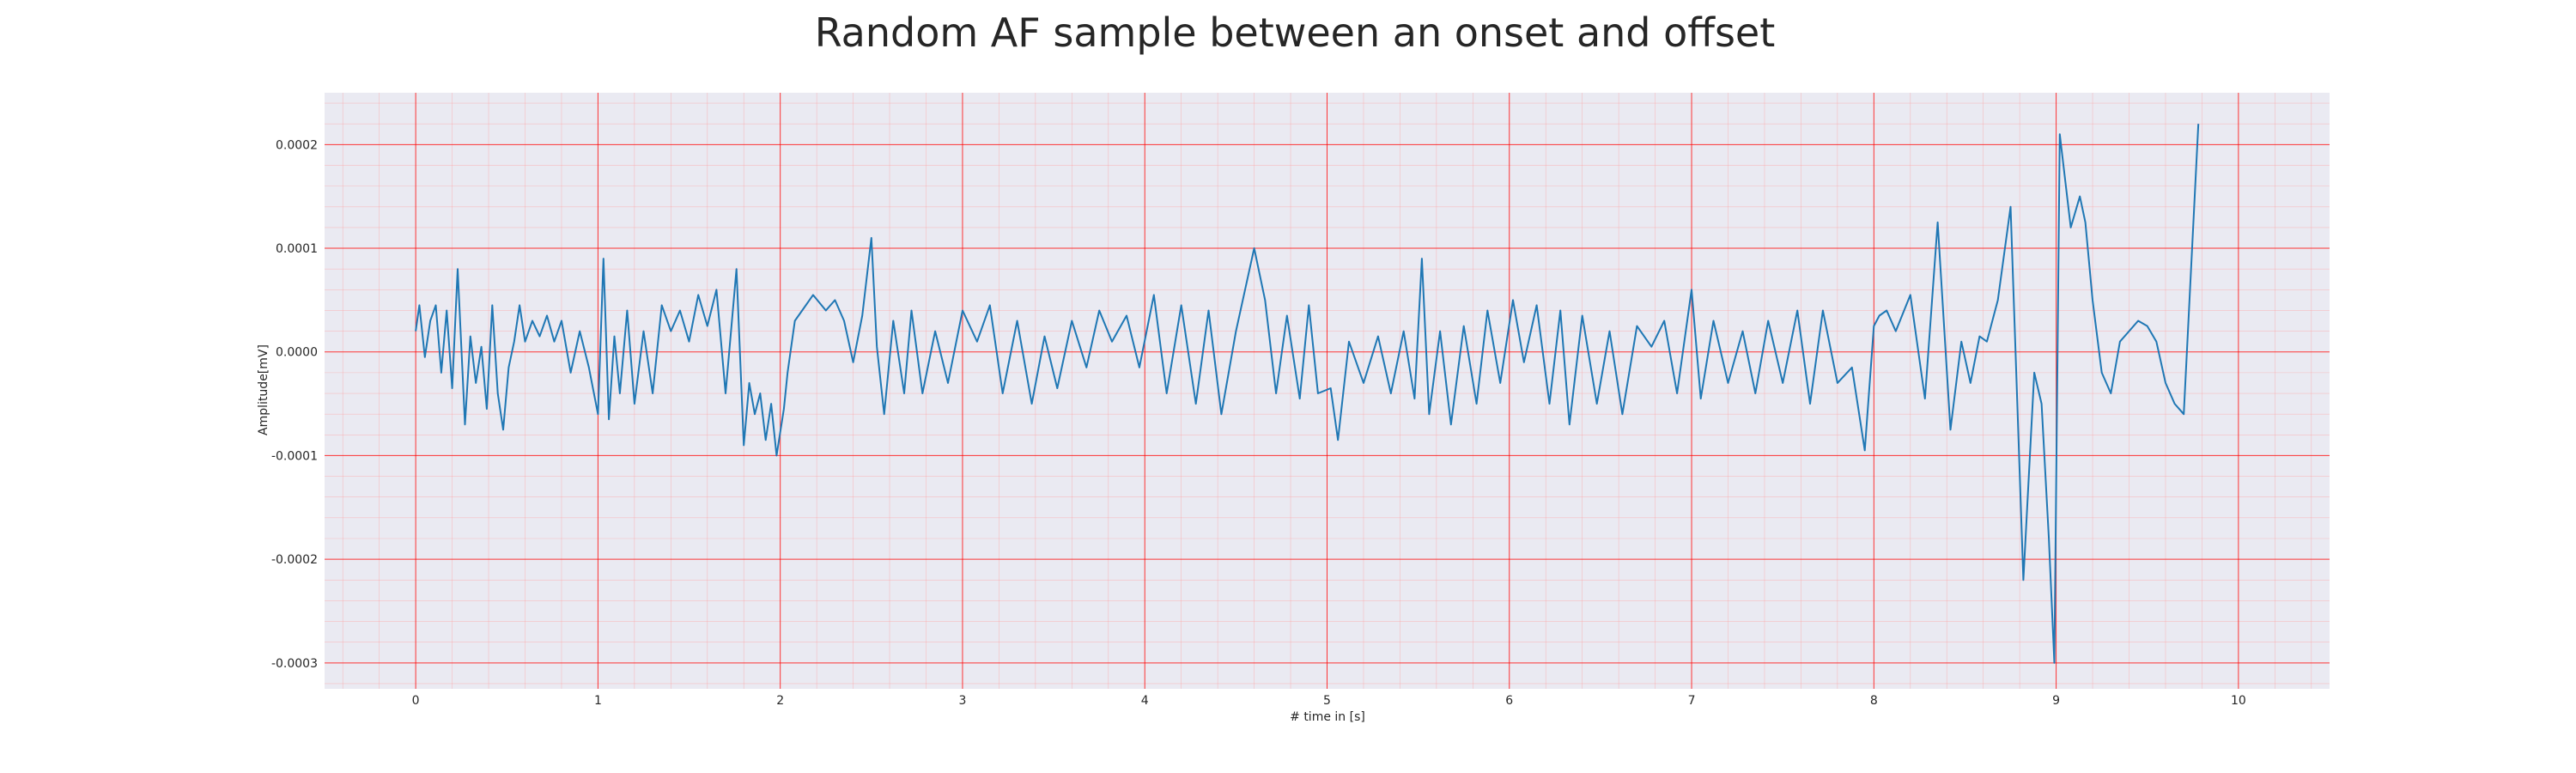  What do you see at coordinates (297, 353) in the screenshot?
I see `y-tick-label: 0.0000` at bounding box center [297, 353].